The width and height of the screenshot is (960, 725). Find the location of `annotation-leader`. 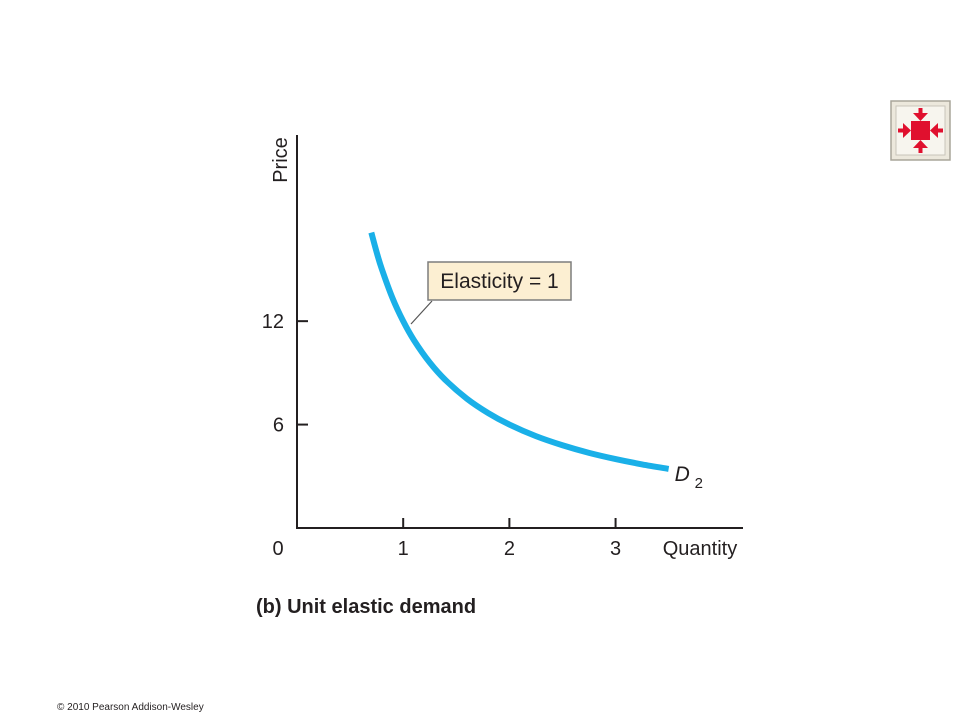

annotation-leader is located at coordinates (421, 312).